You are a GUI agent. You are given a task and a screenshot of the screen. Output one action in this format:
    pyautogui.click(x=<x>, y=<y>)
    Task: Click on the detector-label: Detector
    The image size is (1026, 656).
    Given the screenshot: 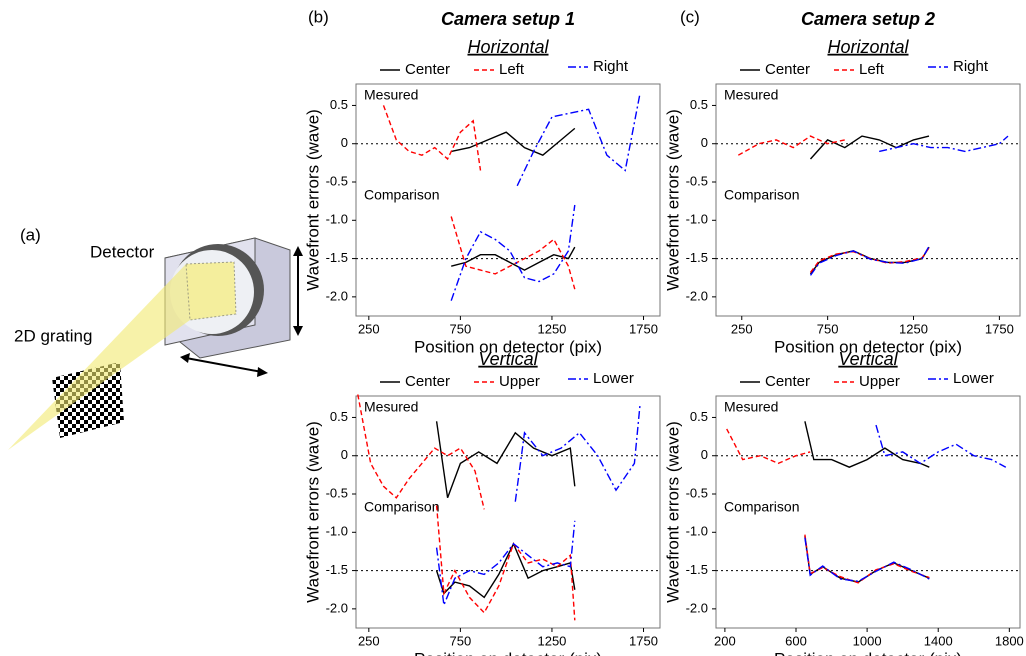 What is the action you would take?
    pyautogui.click(x=122, y=251)
    